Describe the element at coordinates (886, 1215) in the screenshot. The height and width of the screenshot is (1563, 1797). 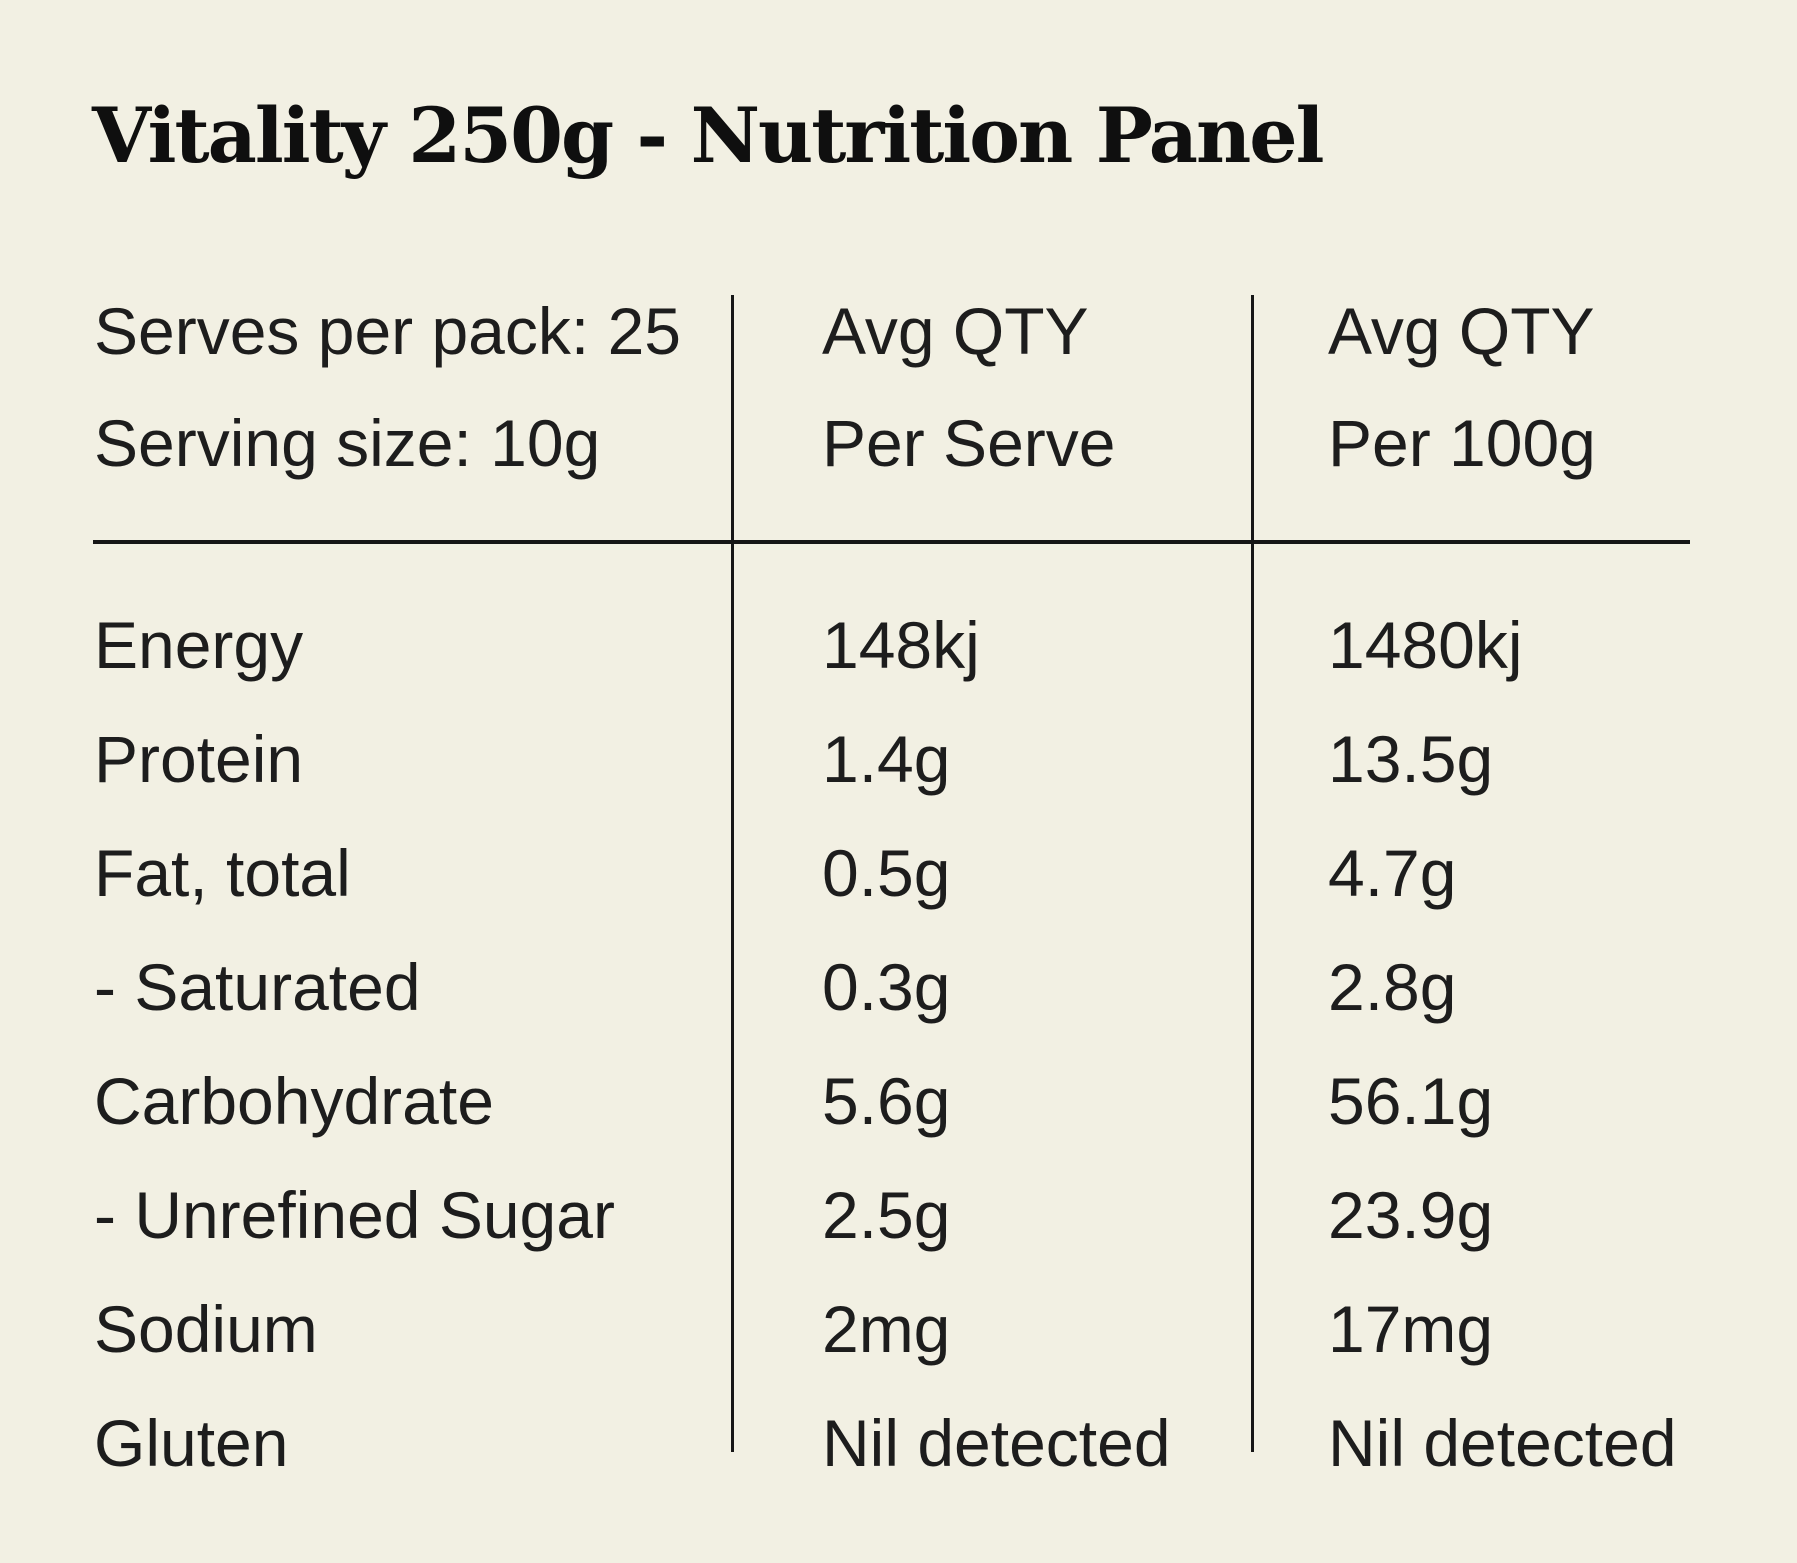
I see `value-per-serve: 2.5g` at that location.